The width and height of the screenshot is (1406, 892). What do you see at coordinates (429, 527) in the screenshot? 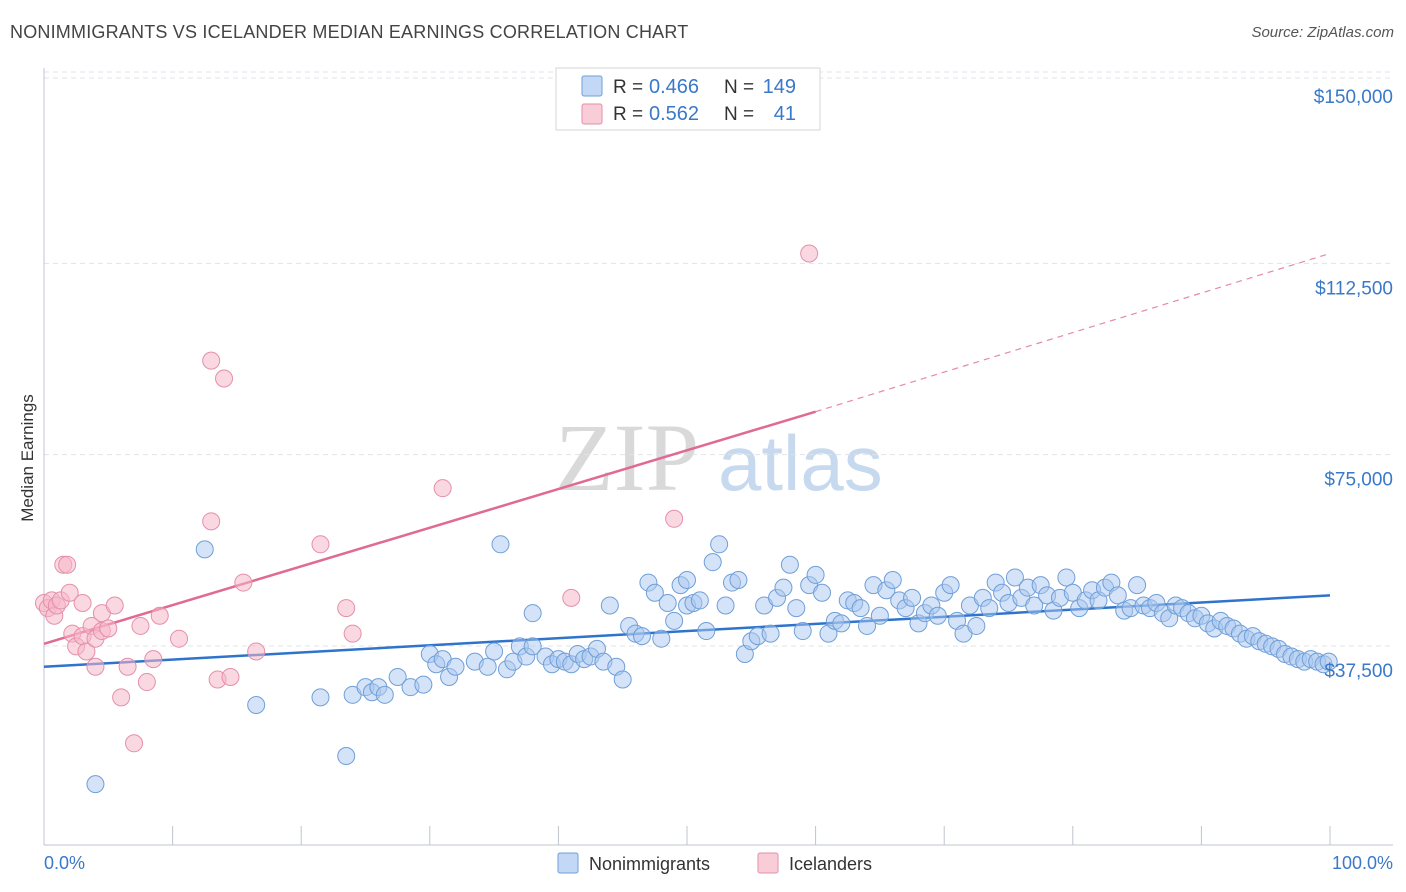
I see `icelanders-trendline` at bounding box center [429, 527].